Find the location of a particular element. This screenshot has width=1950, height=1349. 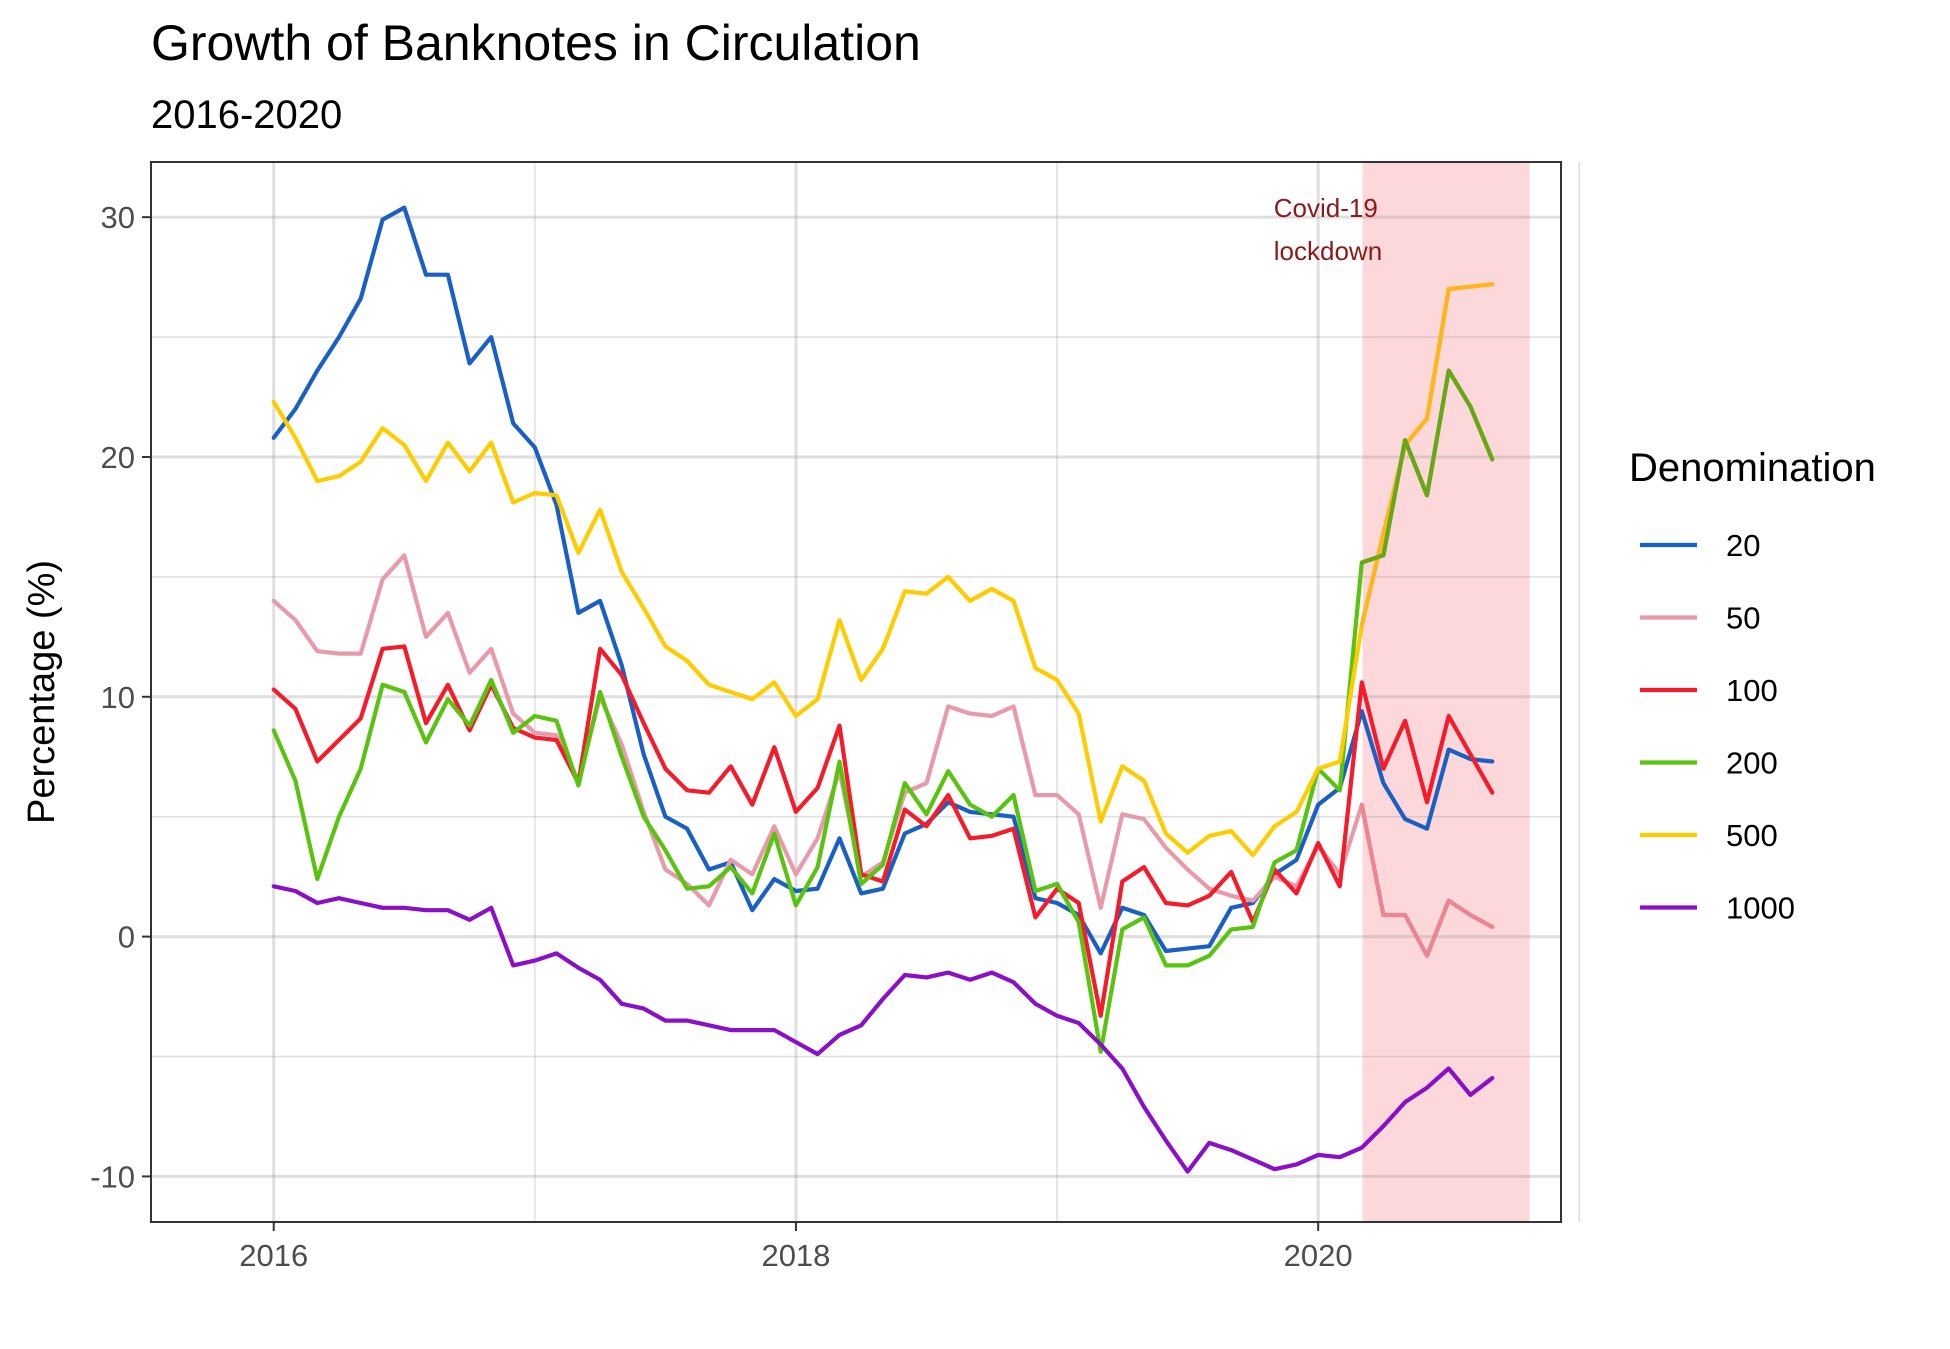

y-axis-title: Percentage (%) is located at coordinates (42, 692).